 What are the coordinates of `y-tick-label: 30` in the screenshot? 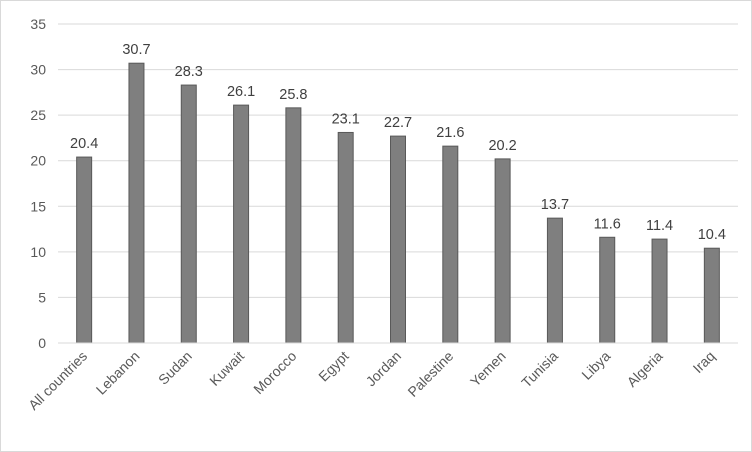 It's located at (38, 70).